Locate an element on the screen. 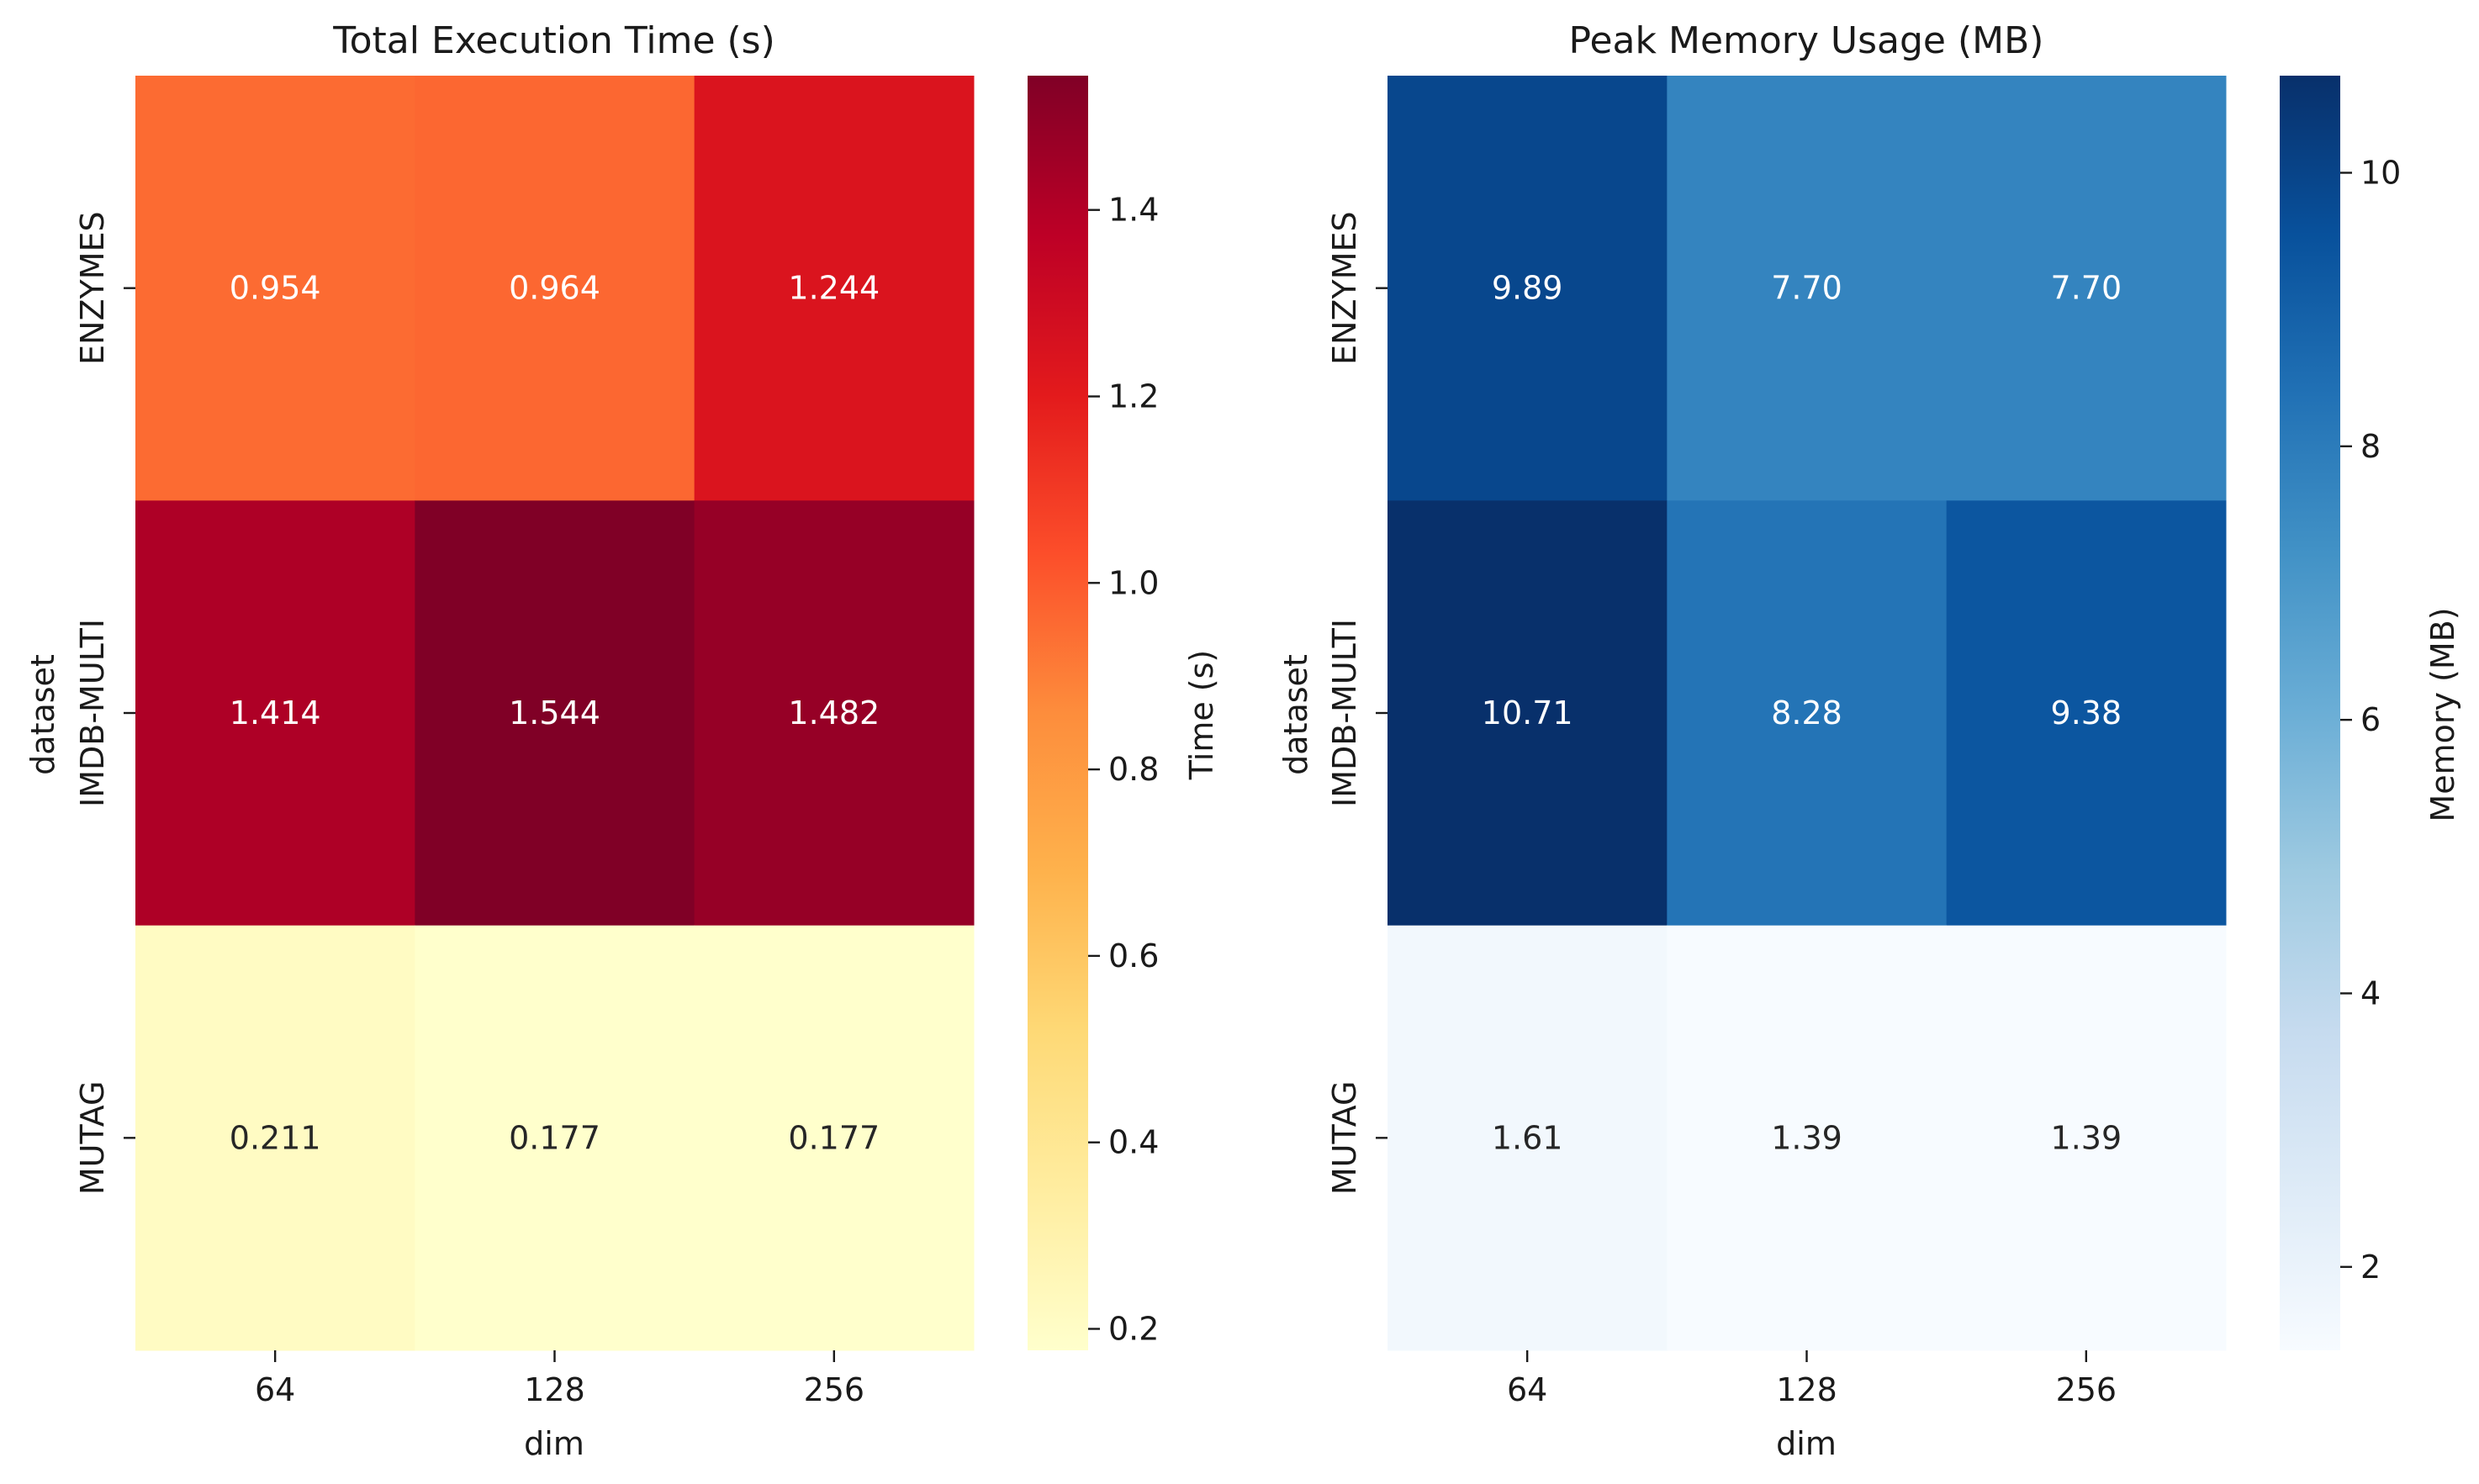 The height and width of the screenshot is (1484, 2479). cell-value-label: 1.244 is located at coordinates (834, 288).